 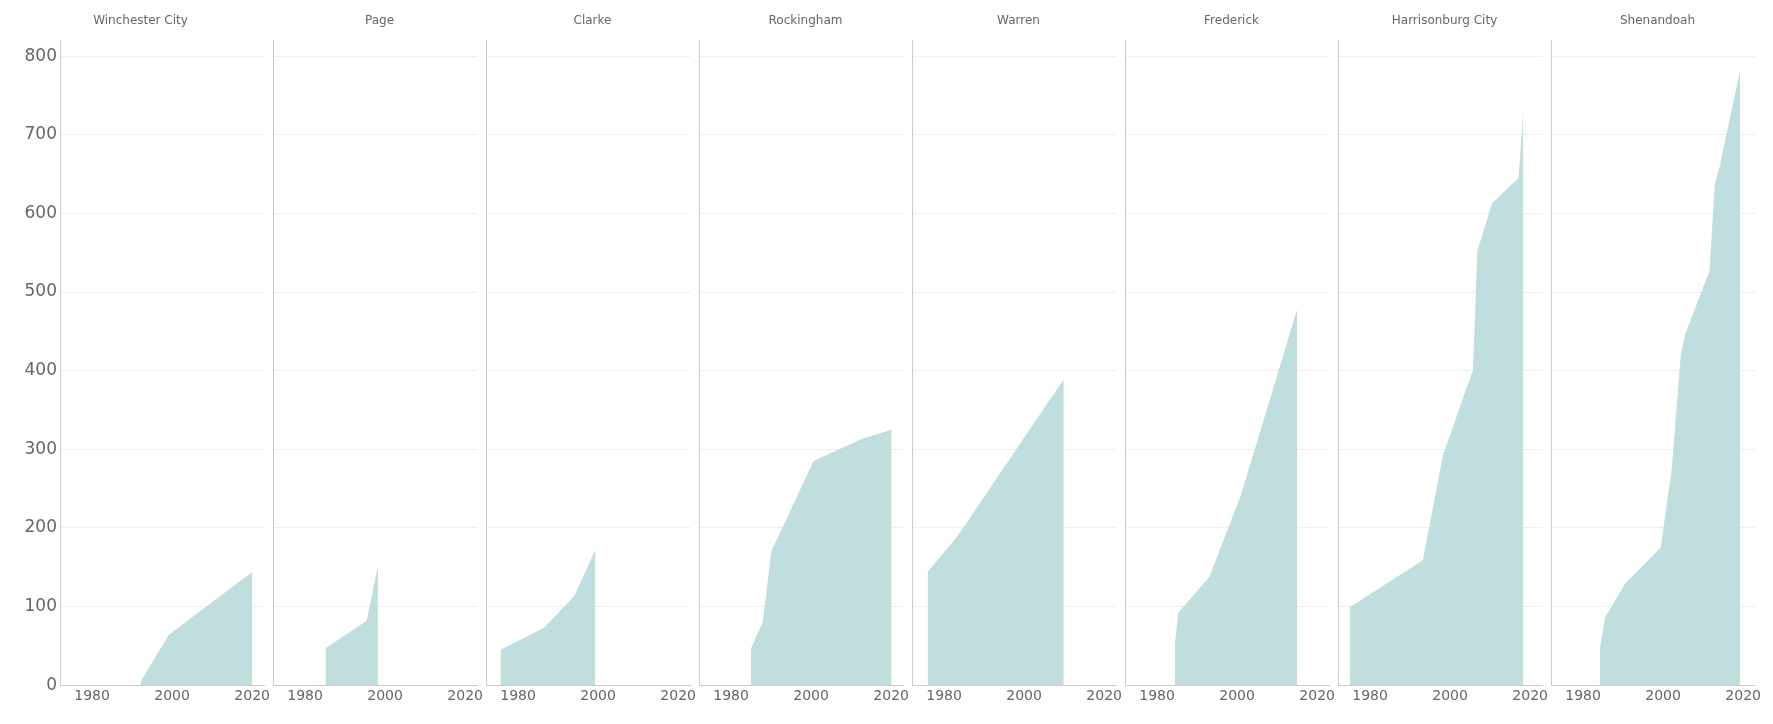 I want to click on chart-title: Winchester City, so click(x=140, y=20).